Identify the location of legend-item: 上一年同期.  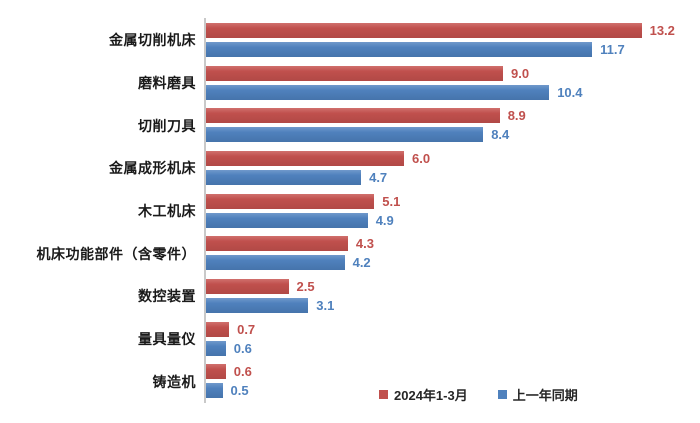
(537, 394).